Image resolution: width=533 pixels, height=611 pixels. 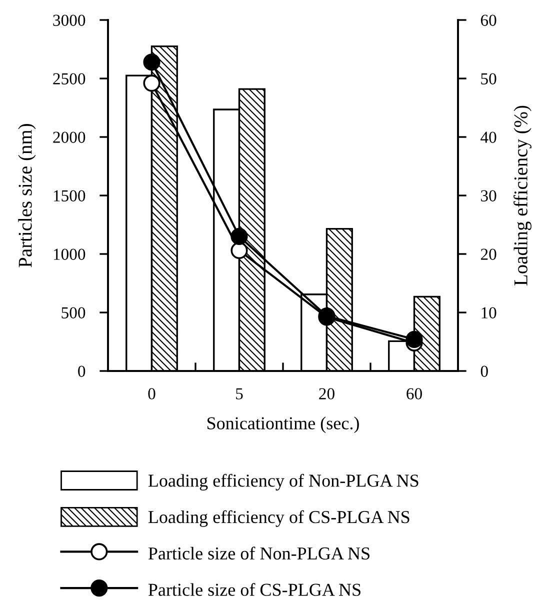 I want to click on legend-label: Particle size of CS-PLGA NS, so click(x=254, y=589).